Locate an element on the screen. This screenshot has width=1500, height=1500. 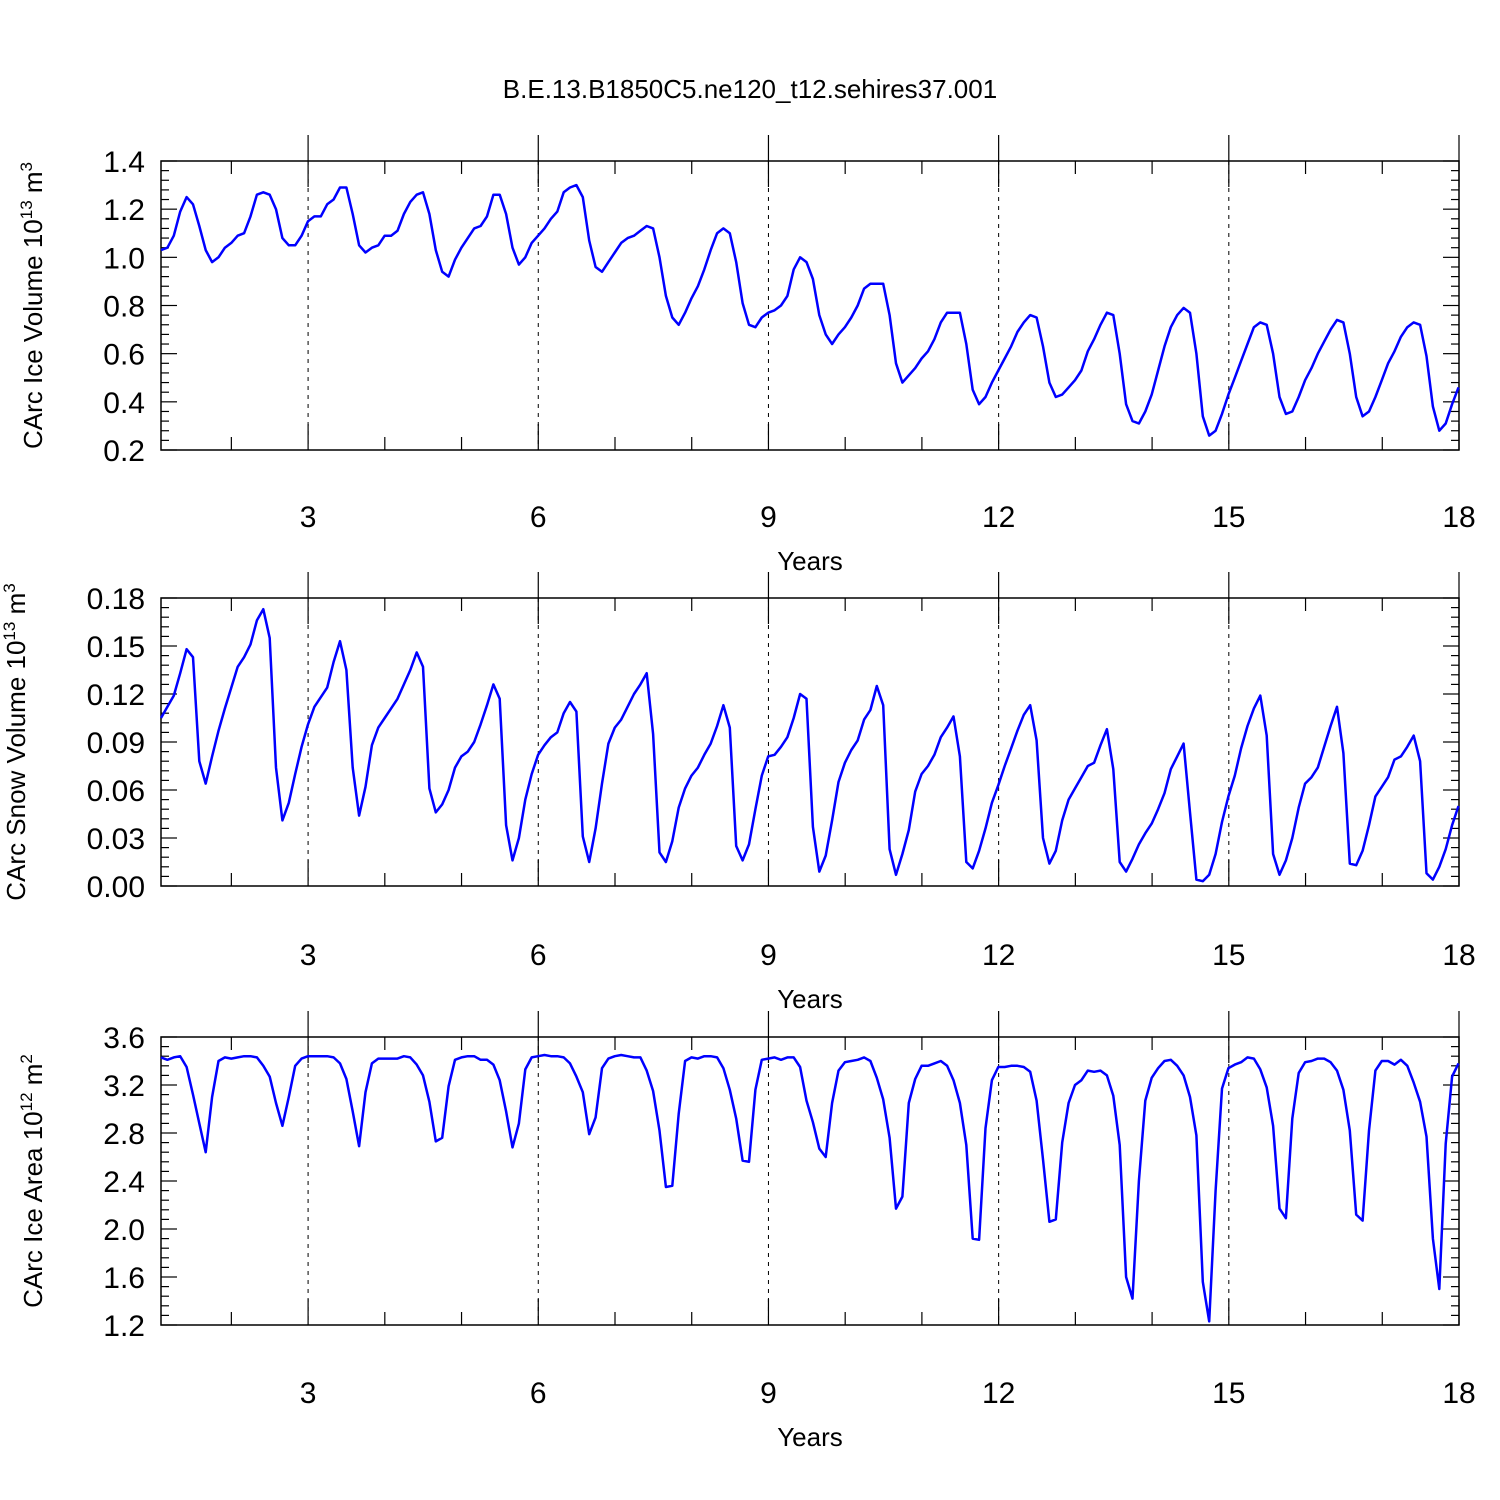
y-tick-label: 1.4 is located at coordinates (124, 162).